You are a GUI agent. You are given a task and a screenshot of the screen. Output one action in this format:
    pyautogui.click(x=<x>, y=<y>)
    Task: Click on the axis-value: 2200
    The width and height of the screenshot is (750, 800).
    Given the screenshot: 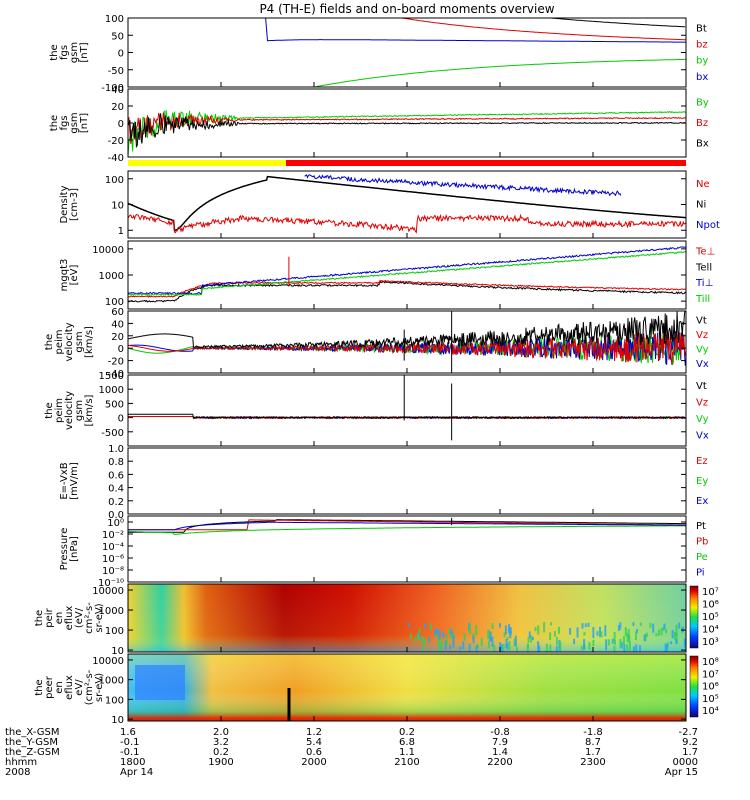 What is the action you would take?
    pyautogui.click(x=499, y=762)
    